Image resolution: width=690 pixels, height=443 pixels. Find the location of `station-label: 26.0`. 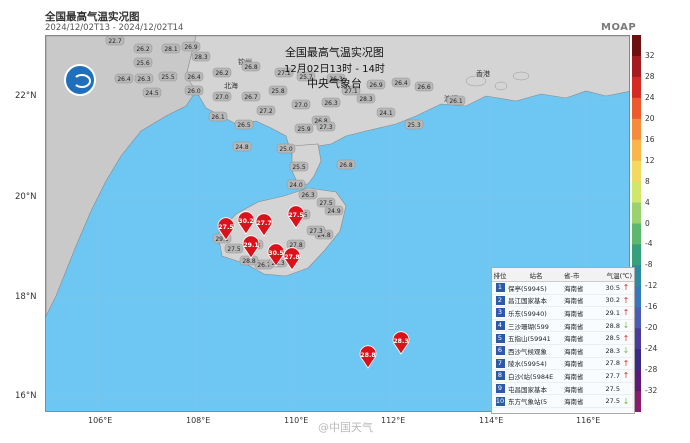

station-label: 26.0 is located at coordinates (194, 90).